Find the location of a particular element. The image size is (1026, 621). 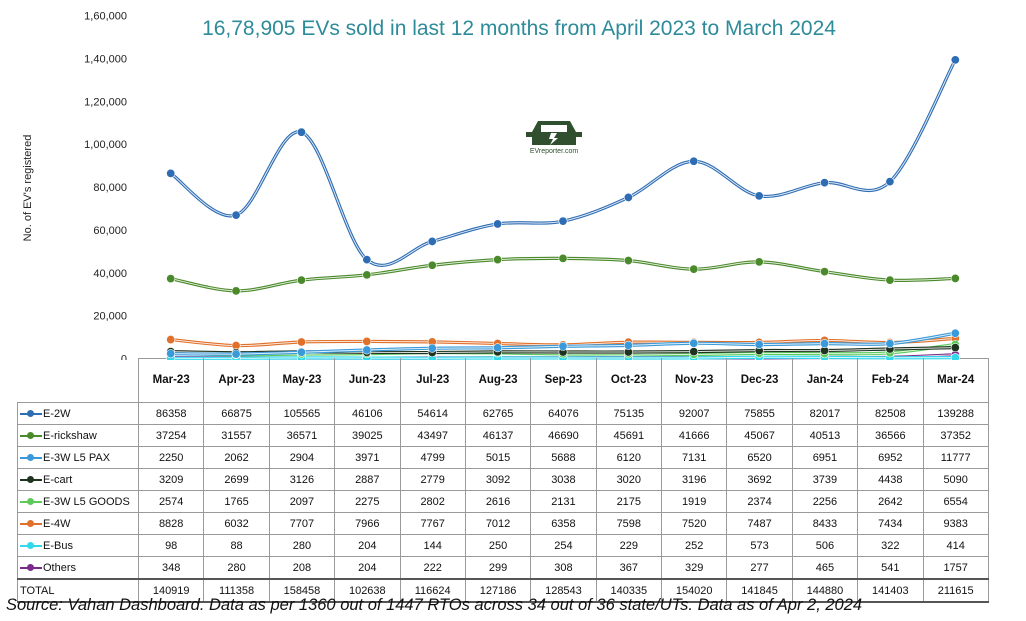

series-e-3w-l5-pax is located at coordinates (563, 343).